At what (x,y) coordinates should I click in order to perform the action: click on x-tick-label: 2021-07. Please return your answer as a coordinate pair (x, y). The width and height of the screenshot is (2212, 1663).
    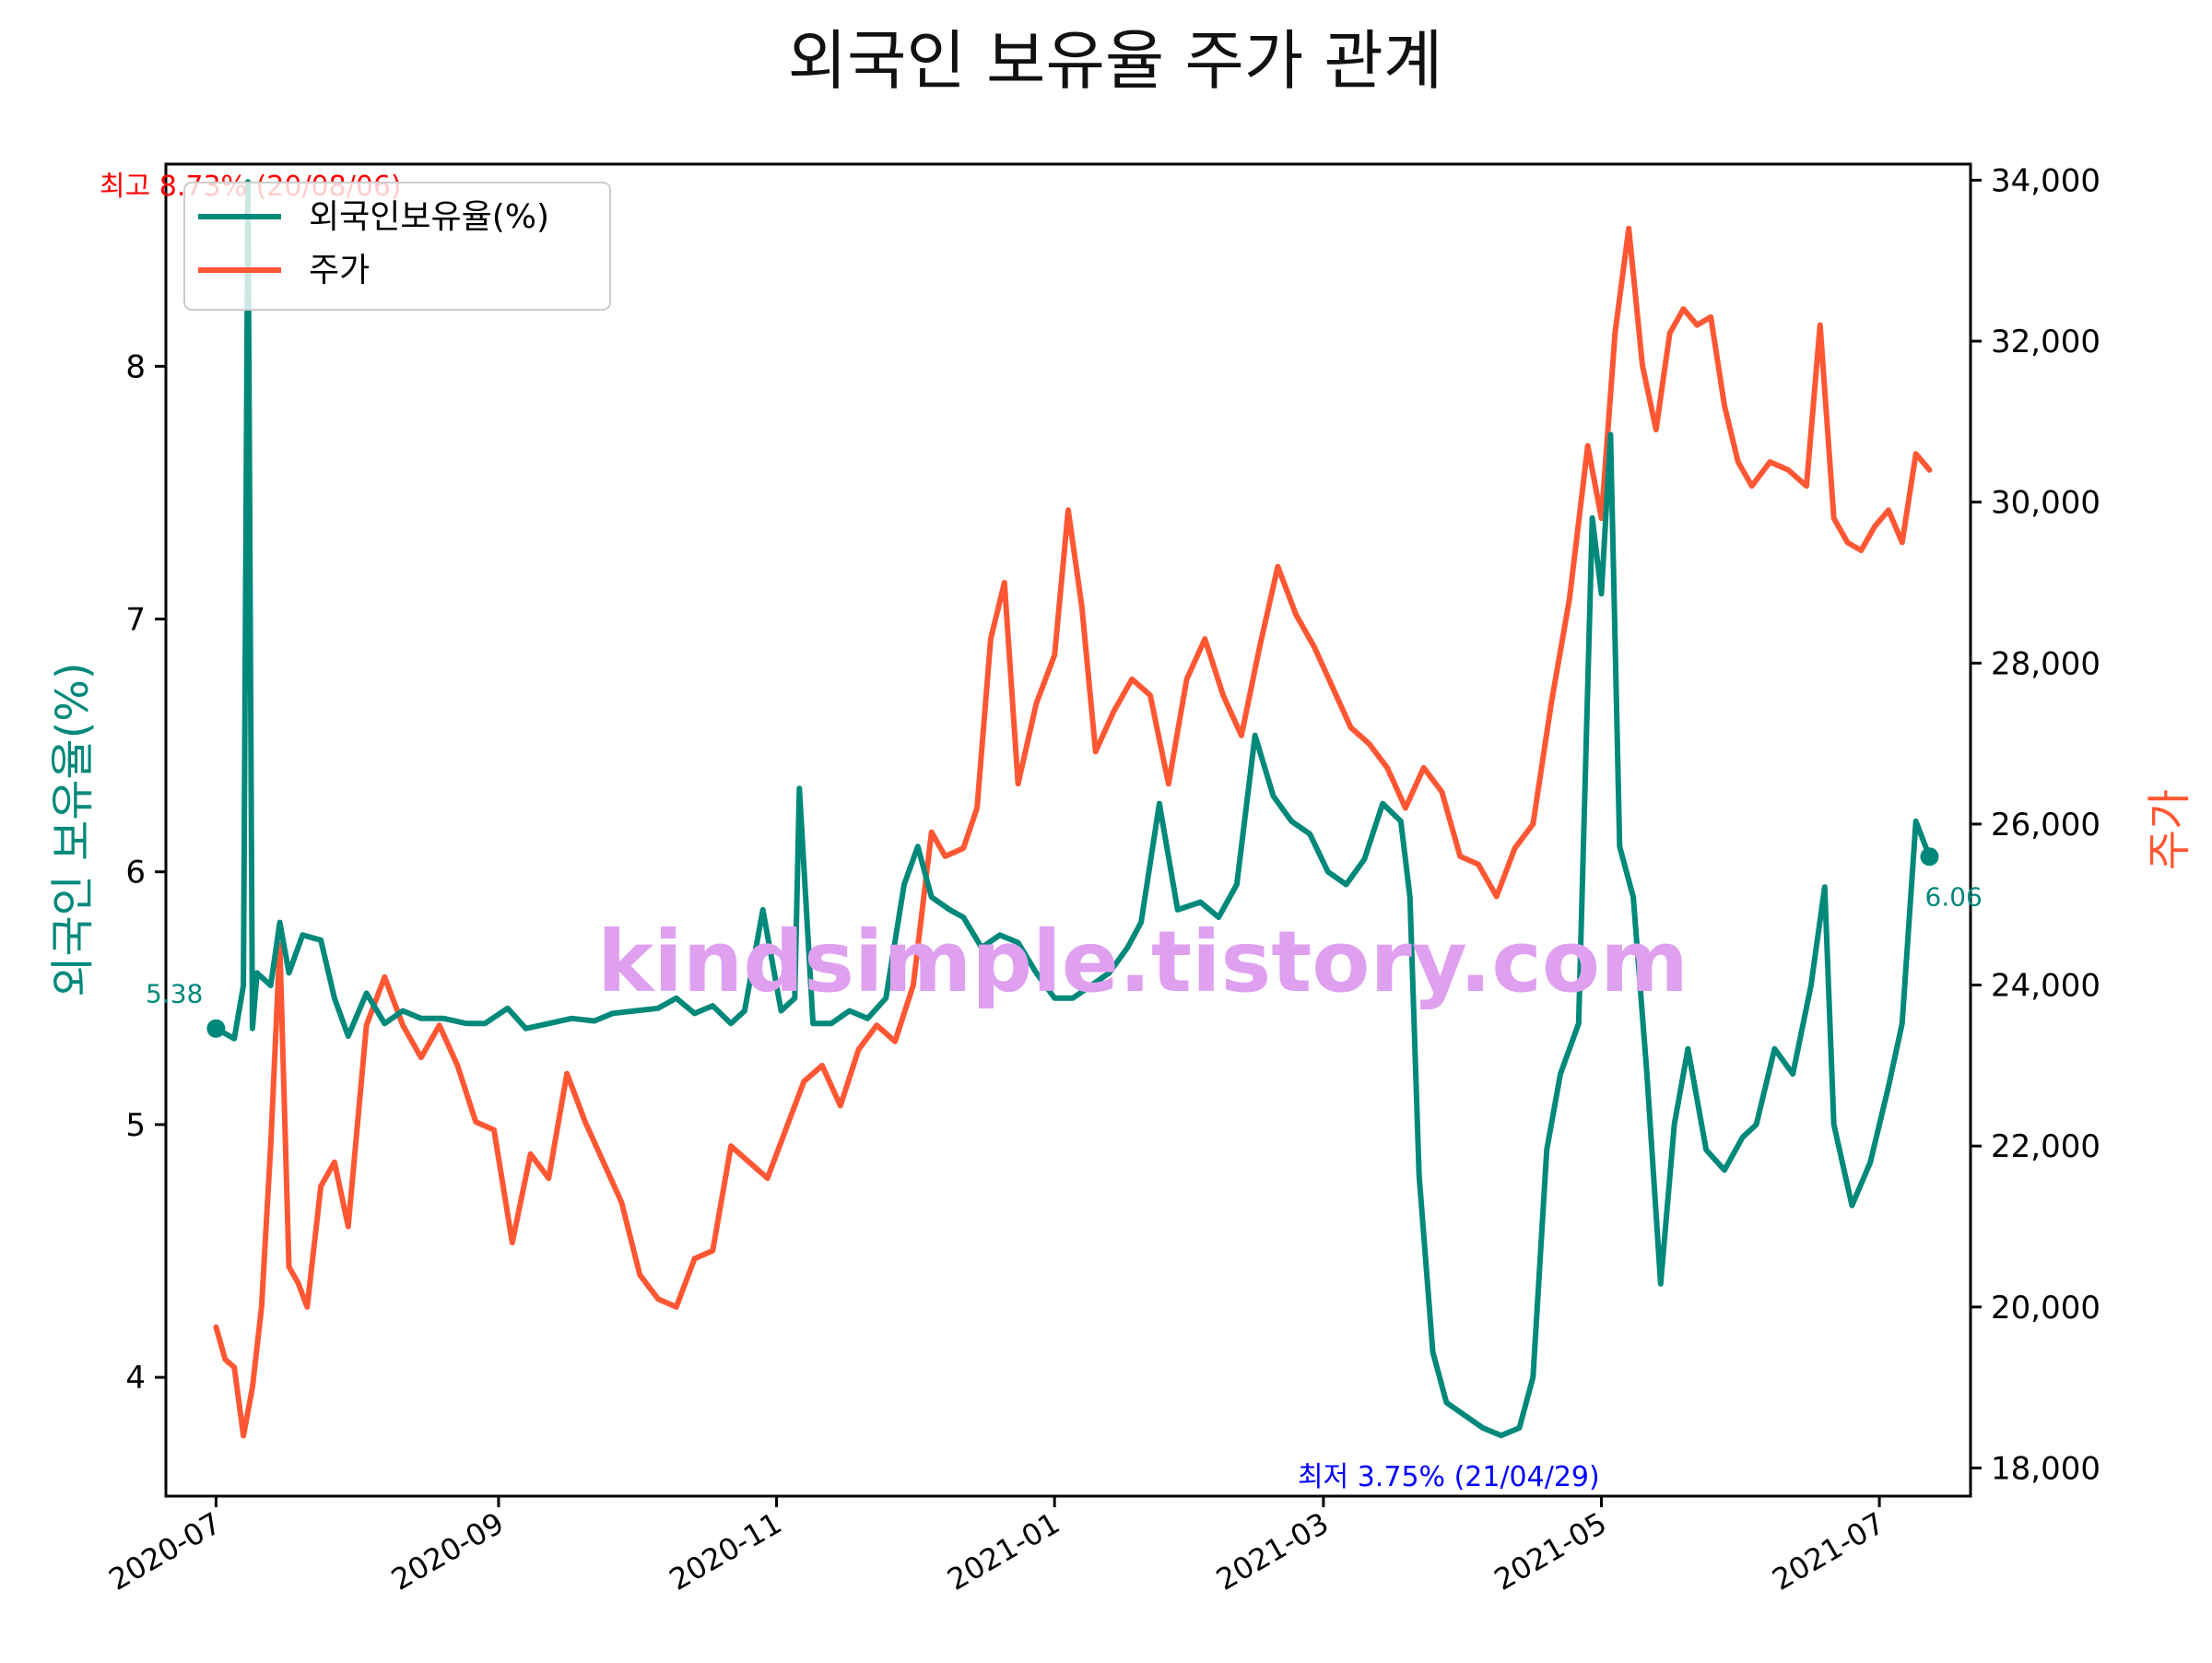
    Looking at the image, I should click on (1828, 1551).